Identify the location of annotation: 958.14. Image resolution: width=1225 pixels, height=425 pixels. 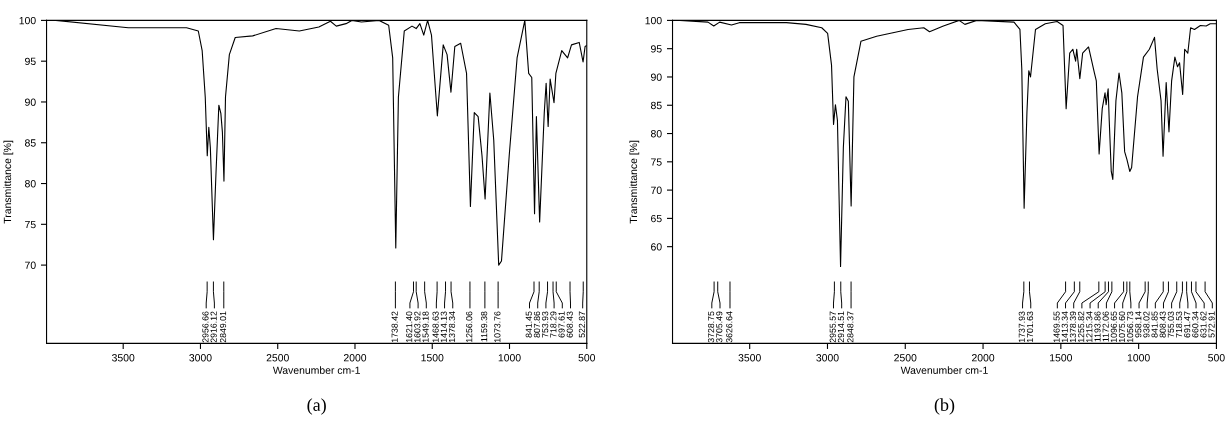
(1138, 324).